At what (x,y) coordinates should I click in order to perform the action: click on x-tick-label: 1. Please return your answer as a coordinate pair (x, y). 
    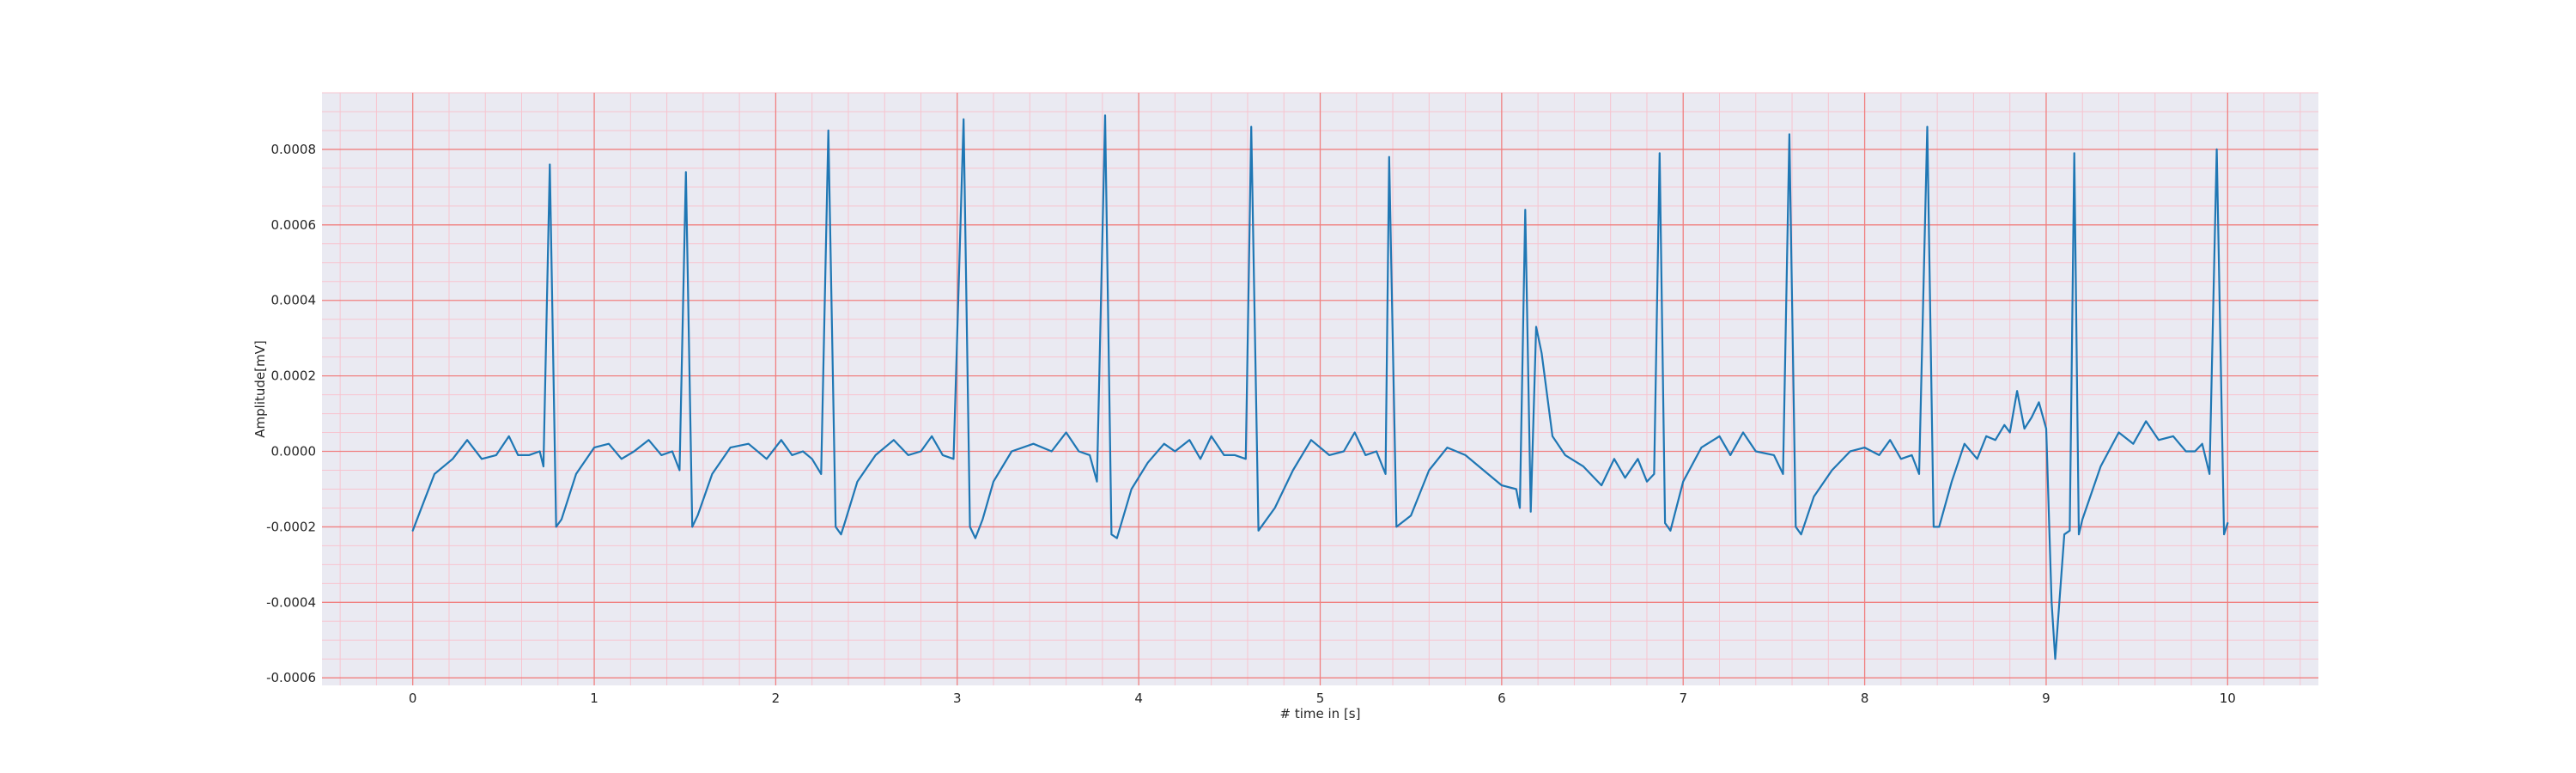
    Looking at the image, I should click on (594, 698).